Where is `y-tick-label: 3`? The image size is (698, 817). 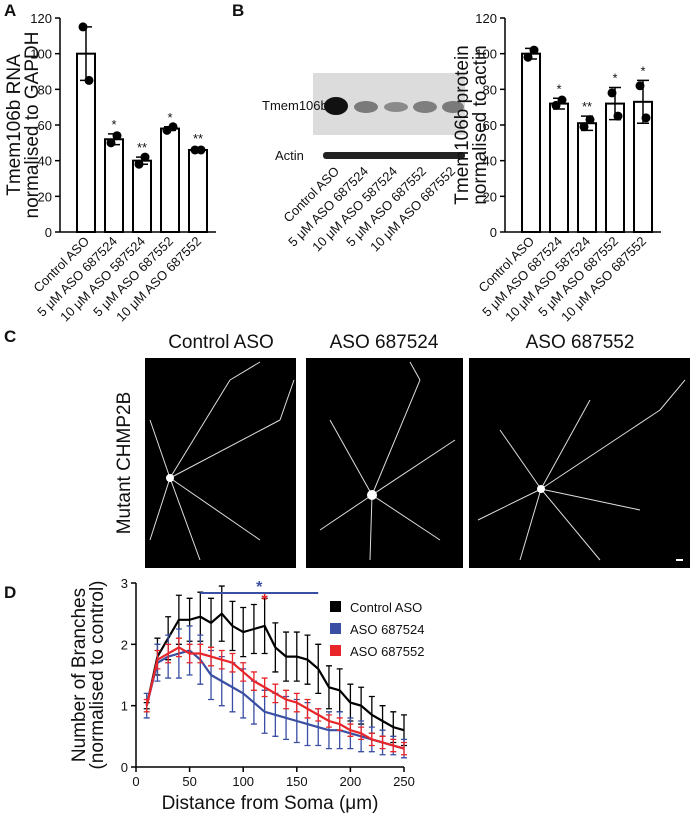 y-tick-label: 3 is located at coordinates (124, 583).